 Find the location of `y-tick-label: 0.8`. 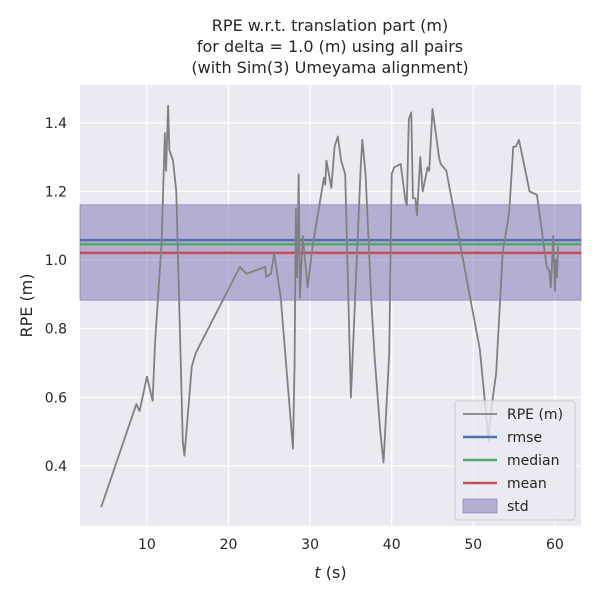

y-tick-label: 0.8 is located at coordinates (56, 330).